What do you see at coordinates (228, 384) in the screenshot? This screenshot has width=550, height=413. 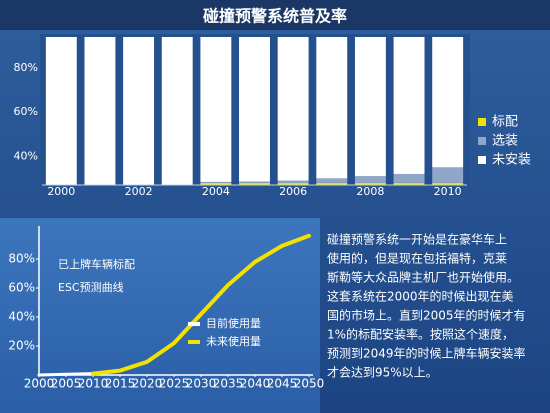 I see `x-tick-label: 2035` at bounding box center [228, 384].